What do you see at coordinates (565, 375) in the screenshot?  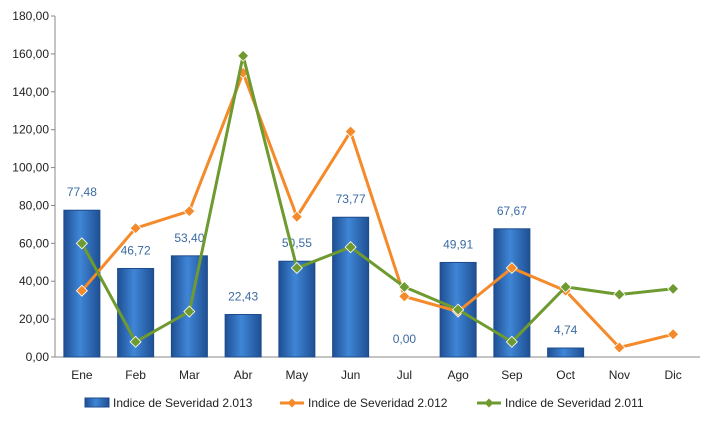 I see `x-tick-label: Oct` at bounding box center [565, 375].